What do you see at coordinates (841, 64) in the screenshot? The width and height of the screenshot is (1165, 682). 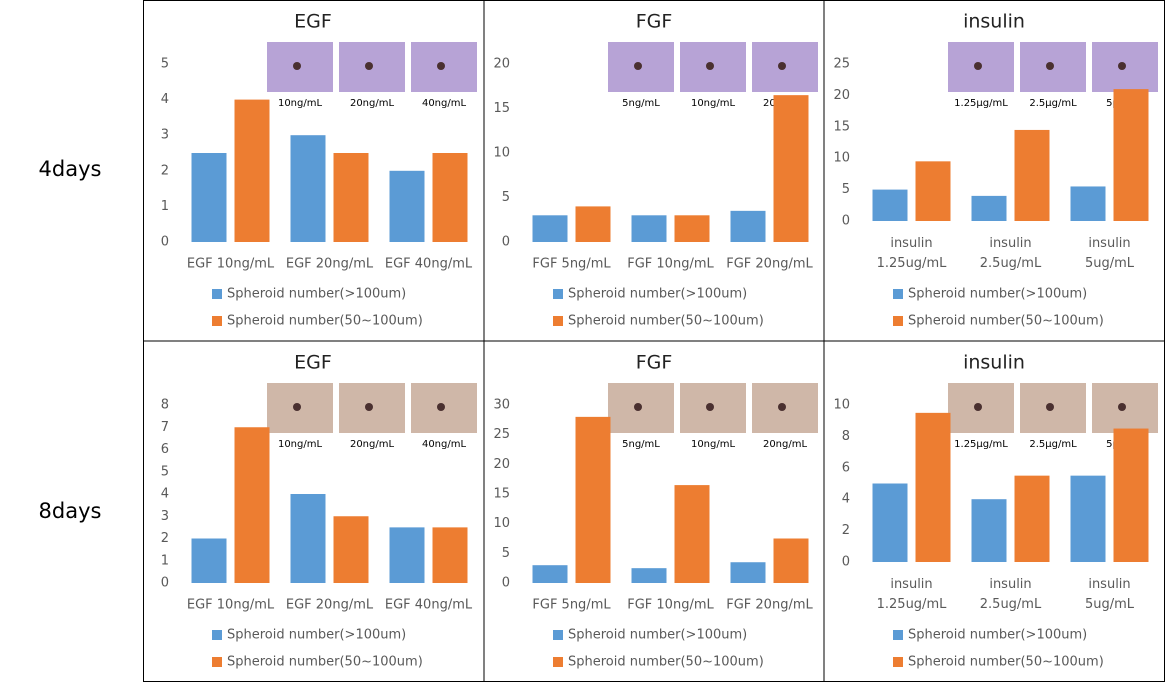 I see `y-tick-label: 25` at bounding box center [841, 64].